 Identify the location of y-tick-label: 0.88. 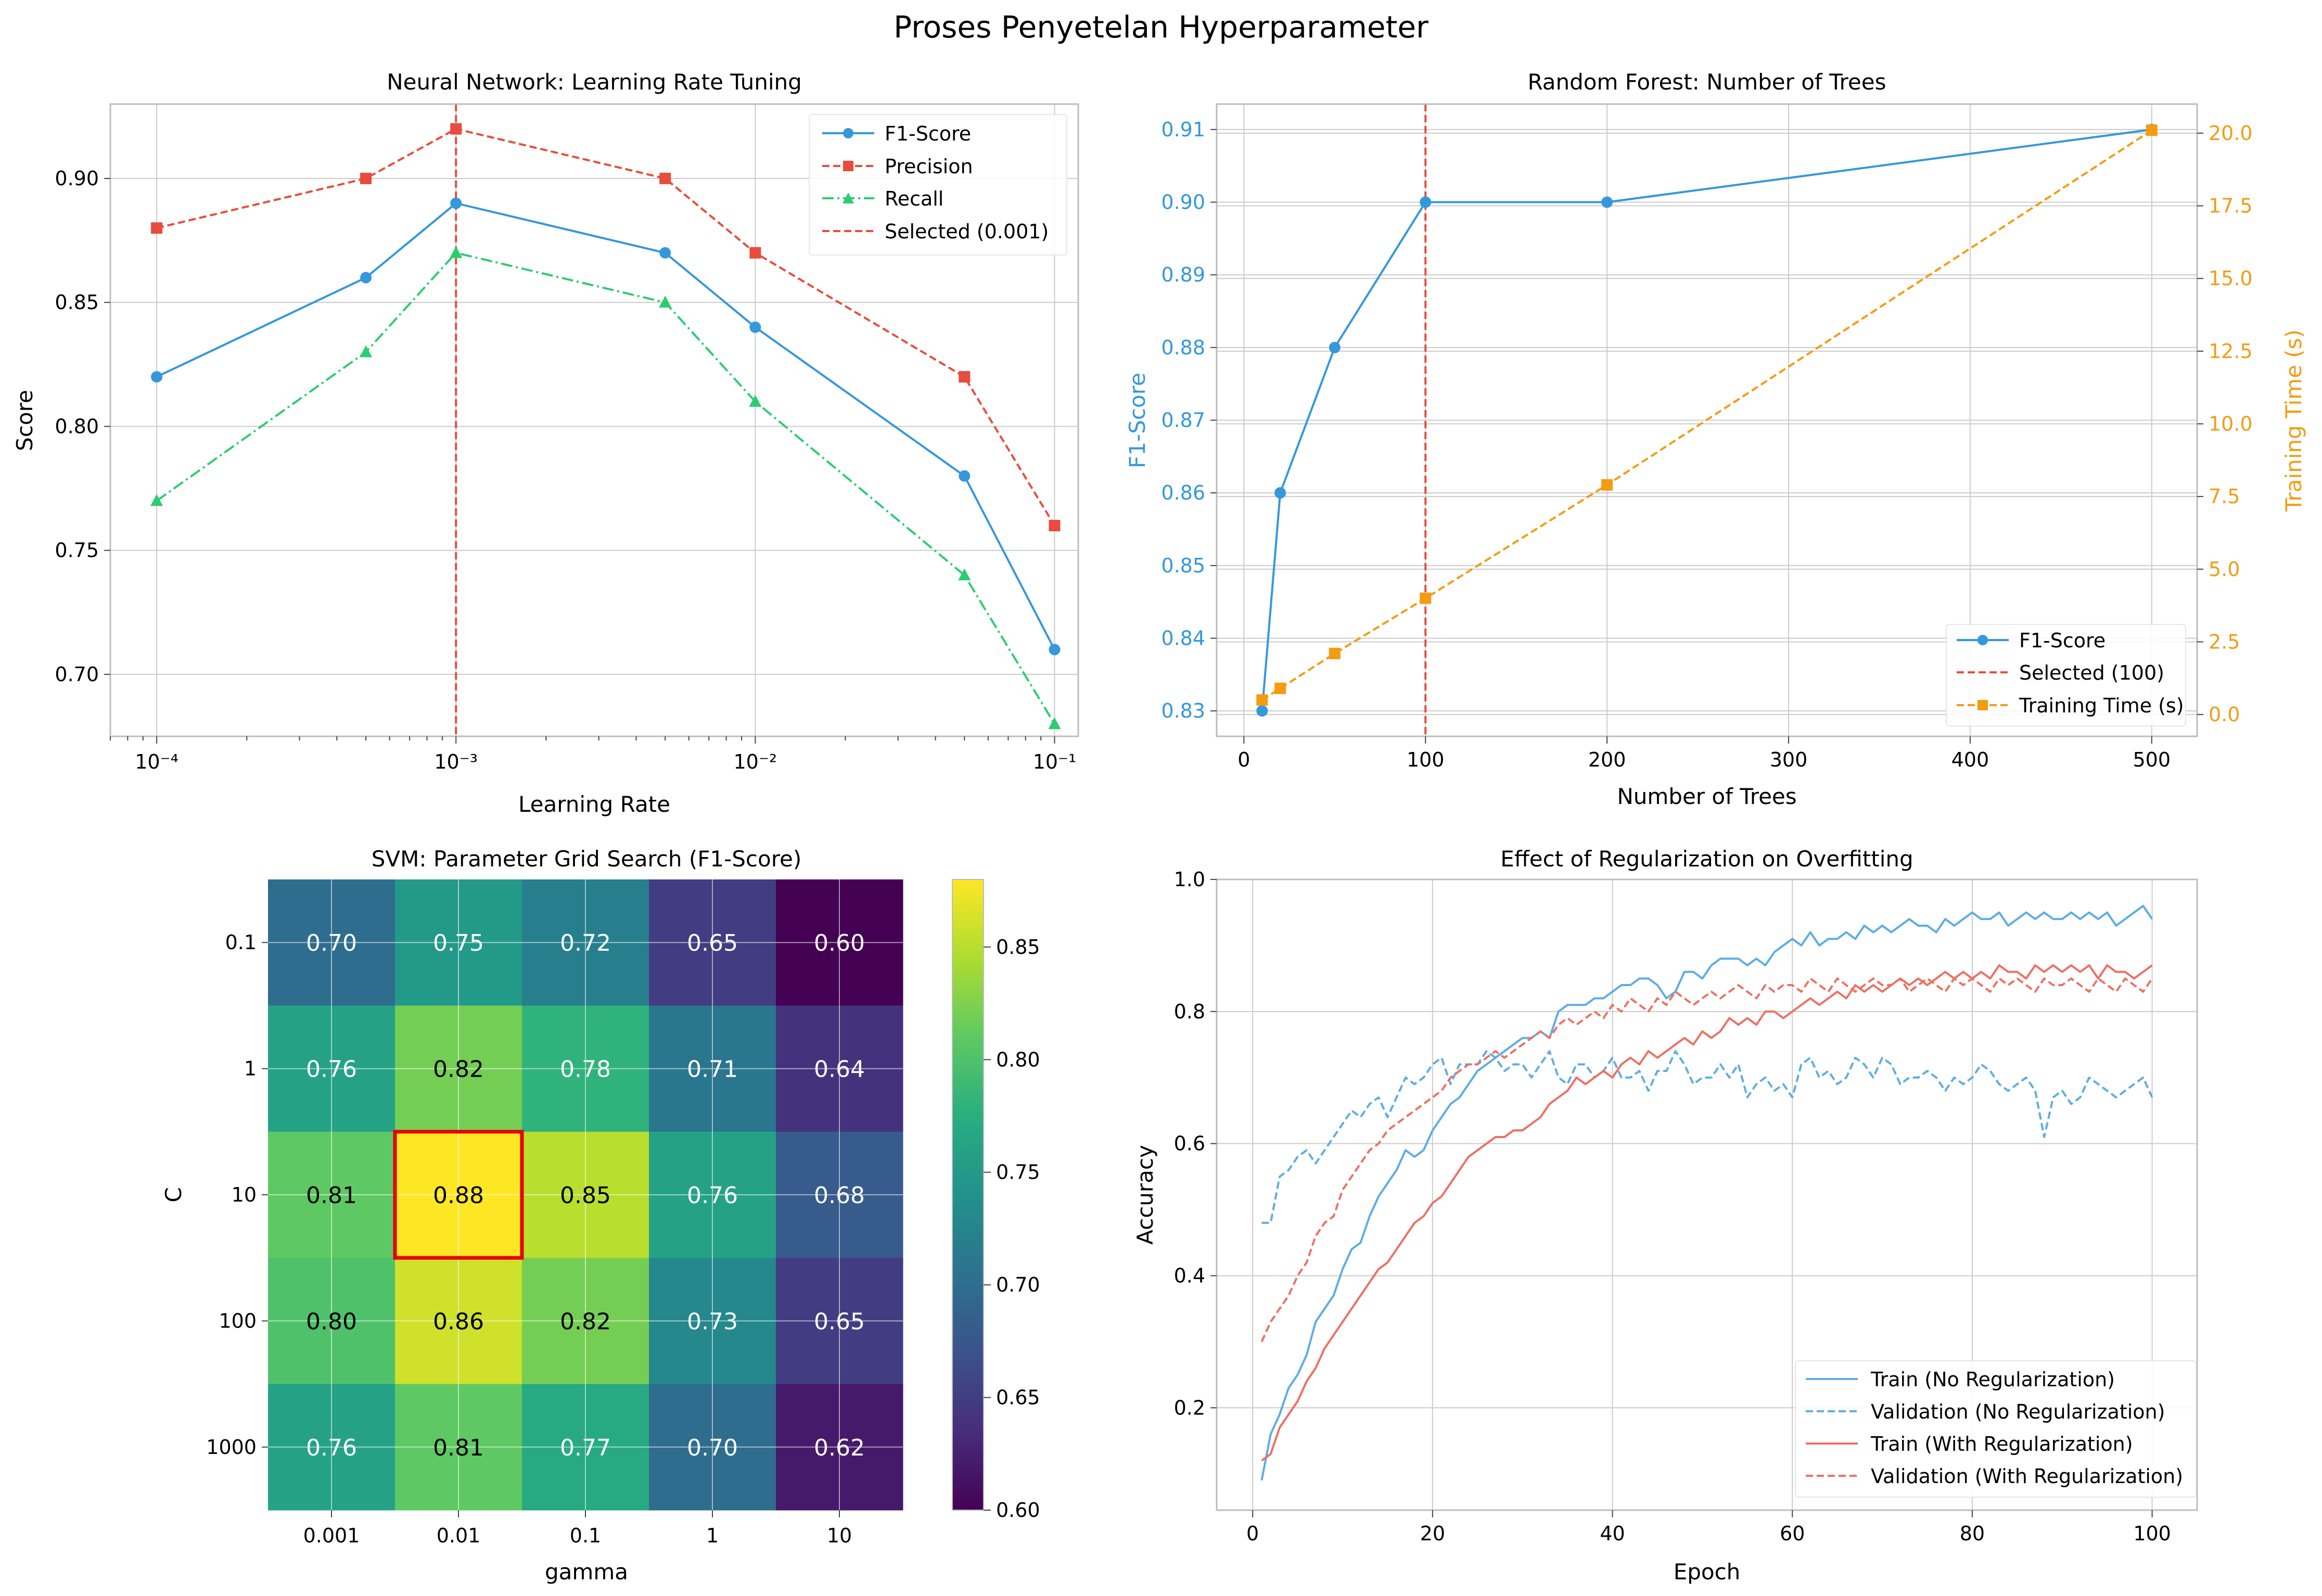
(1183, 347).